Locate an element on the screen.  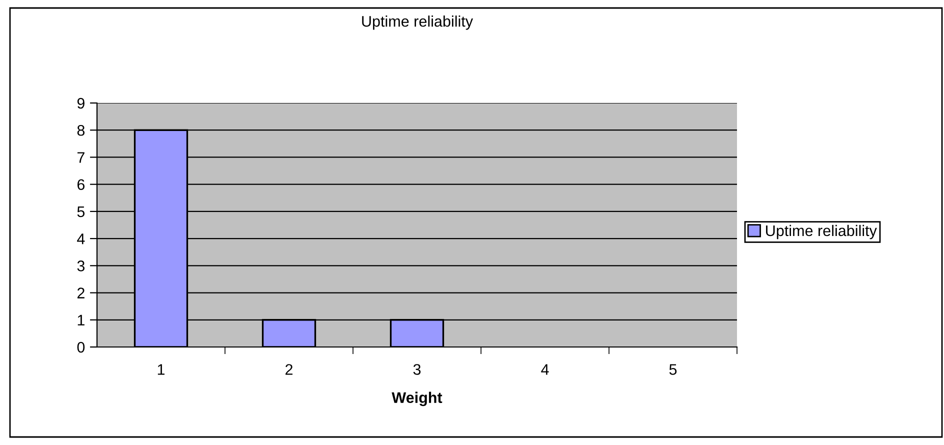
y-tick-label: 1 is located at coordinates (81, 320).